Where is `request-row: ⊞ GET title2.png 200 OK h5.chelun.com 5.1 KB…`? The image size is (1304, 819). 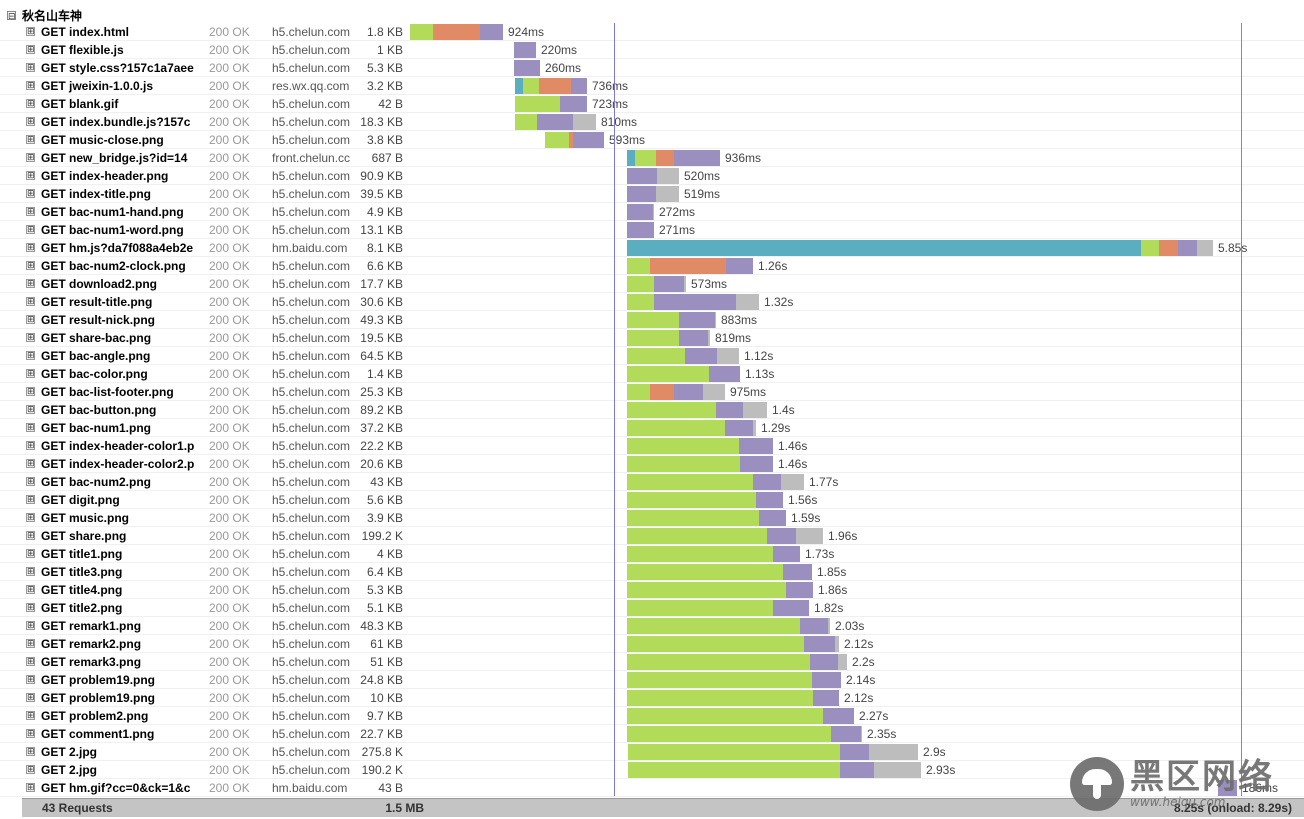
request-row: ⊞ GET title2.png 200 OK h5.chelun.com 5.1 KB… is located at coordinates (652, 608).